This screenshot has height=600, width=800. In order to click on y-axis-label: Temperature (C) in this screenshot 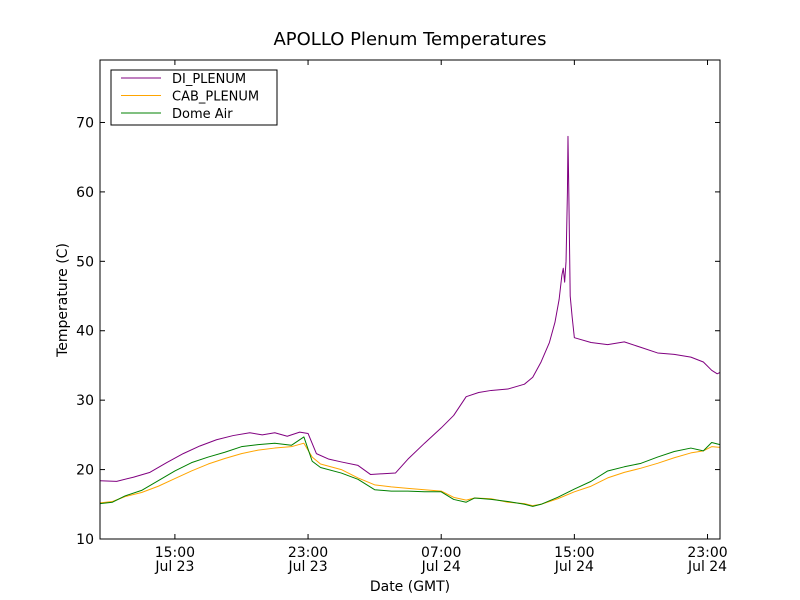, I will do `click(63, 300)`.